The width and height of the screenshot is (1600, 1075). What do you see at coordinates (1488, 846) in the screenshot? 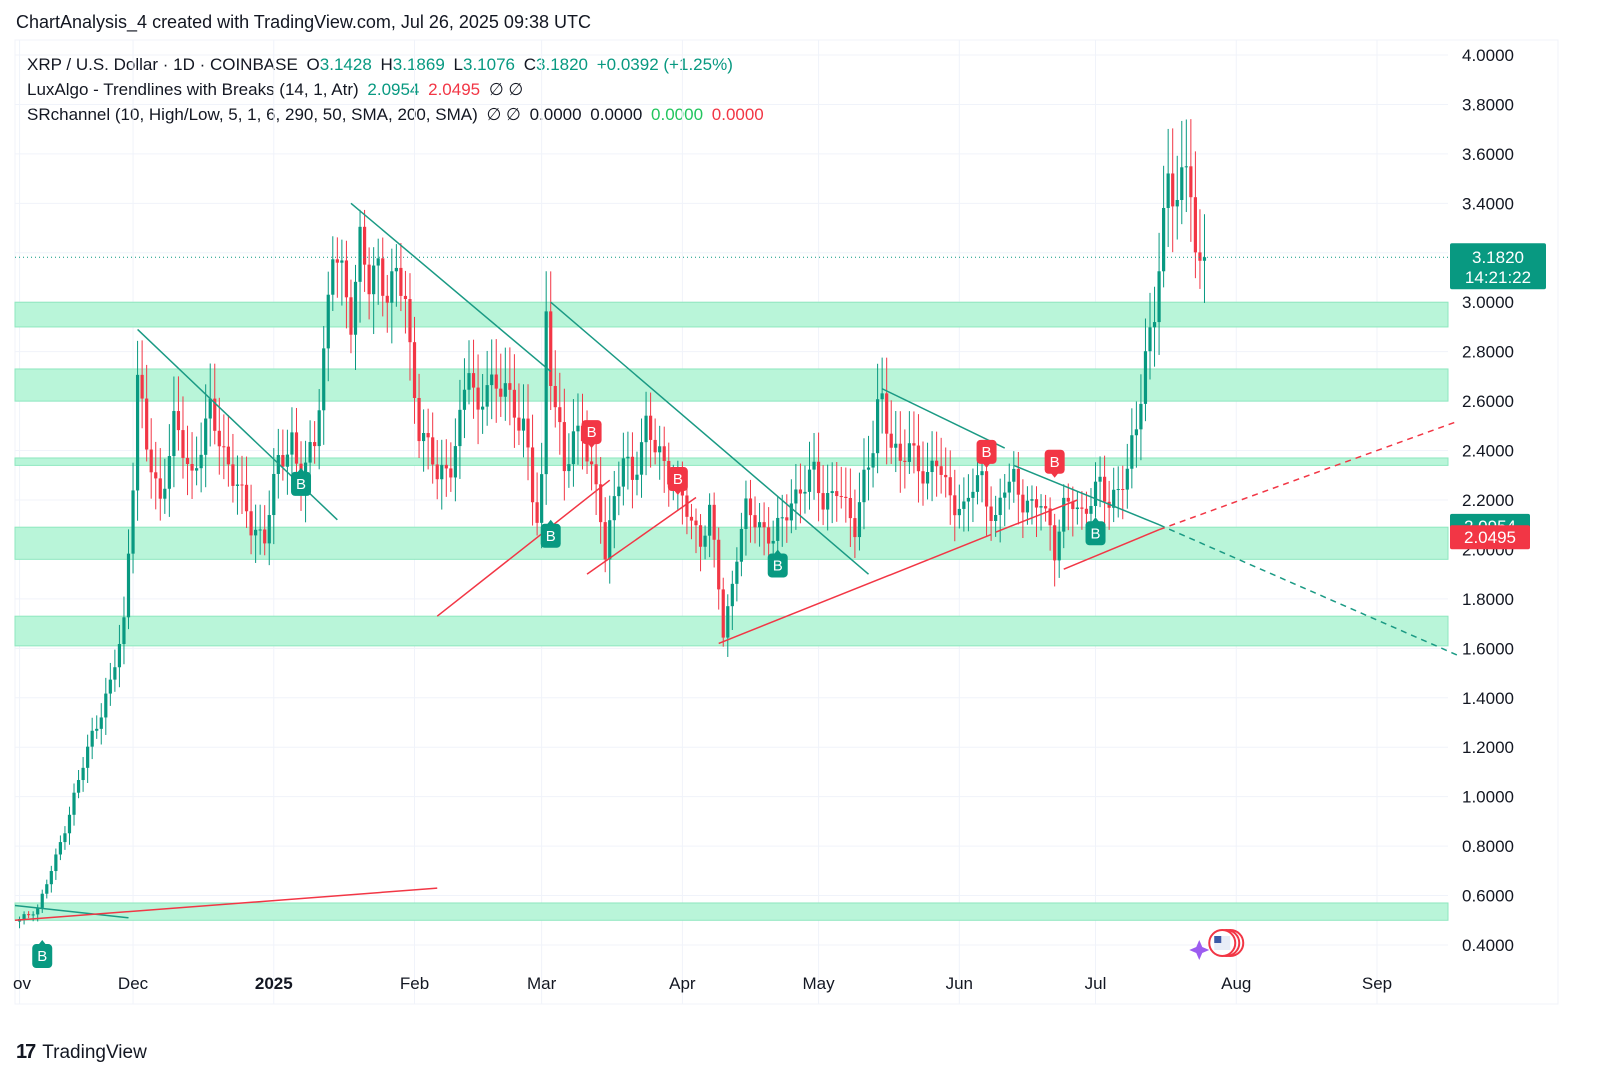
I see `y-axis-tick: 0.8000` at bounding box center [1488, 846].